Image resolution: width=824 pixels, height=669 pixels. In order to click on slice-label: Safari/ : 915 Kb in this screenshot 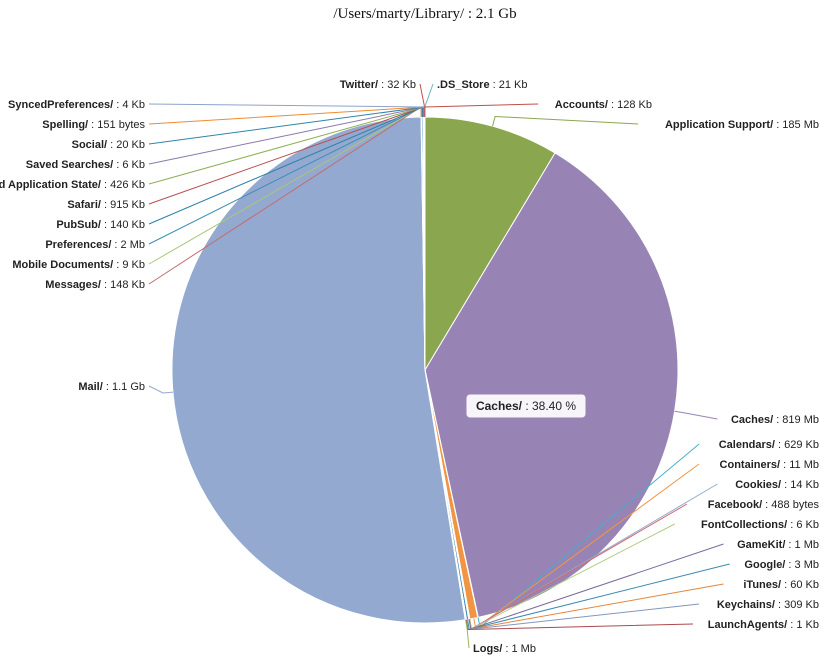, I will do `click(106, 205)`.